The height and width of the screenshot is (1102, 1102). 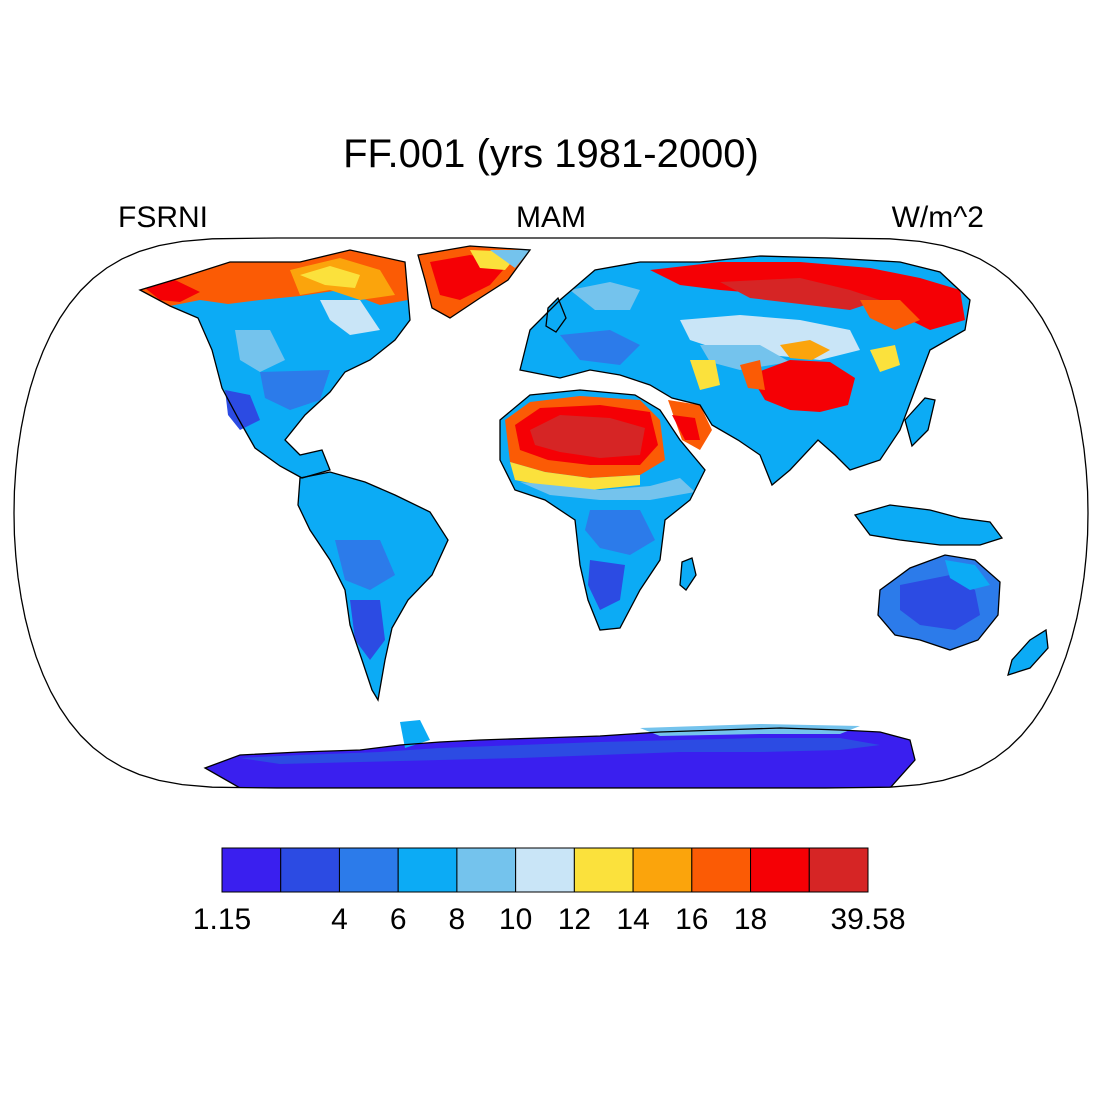 What do you see at coordinates (551, 154) in the screenshot?
I see `plot-title: FF.001 (yrs 1981-2000)` at bounding box center [551, 154].